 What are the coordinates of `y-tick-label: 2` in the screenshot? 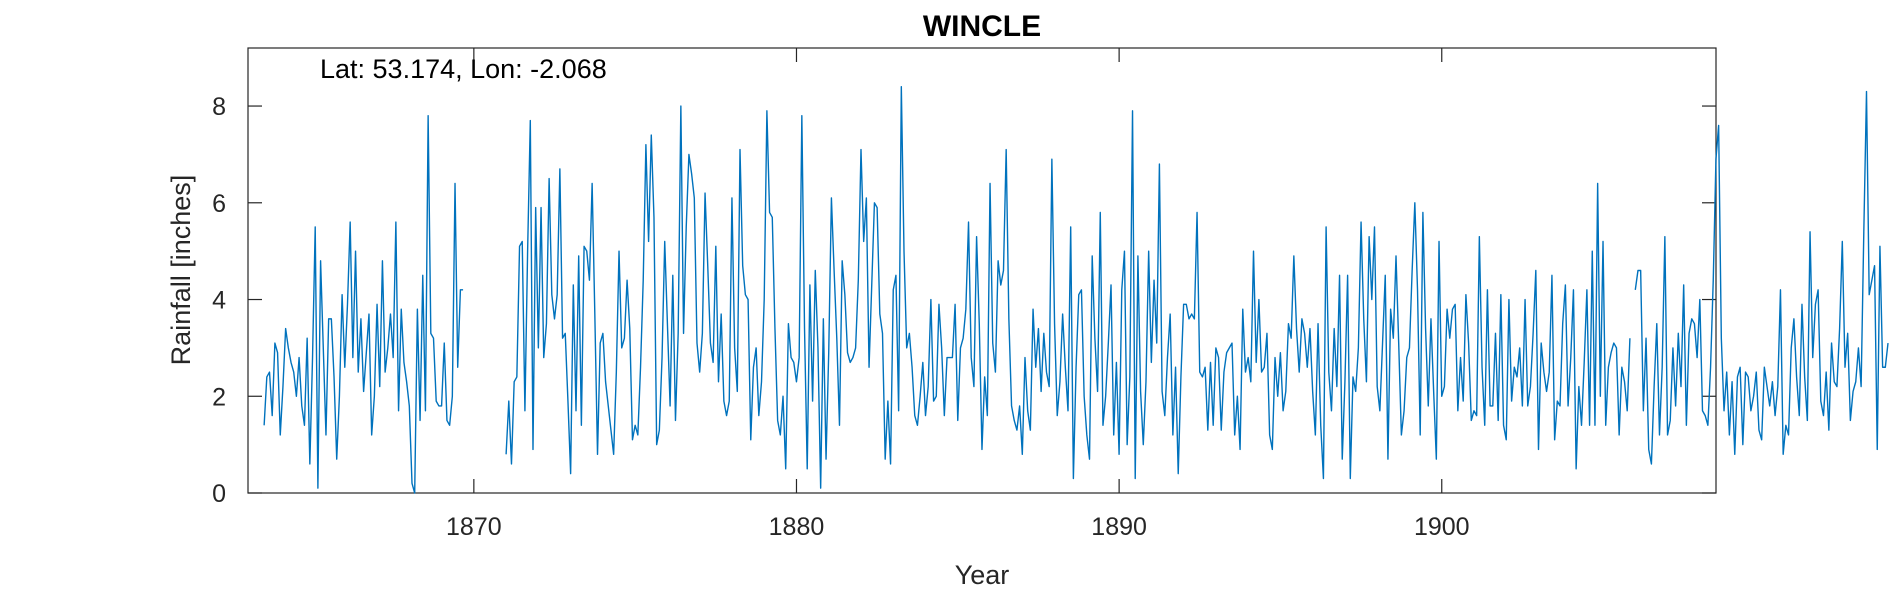 It's located at (219, 397).